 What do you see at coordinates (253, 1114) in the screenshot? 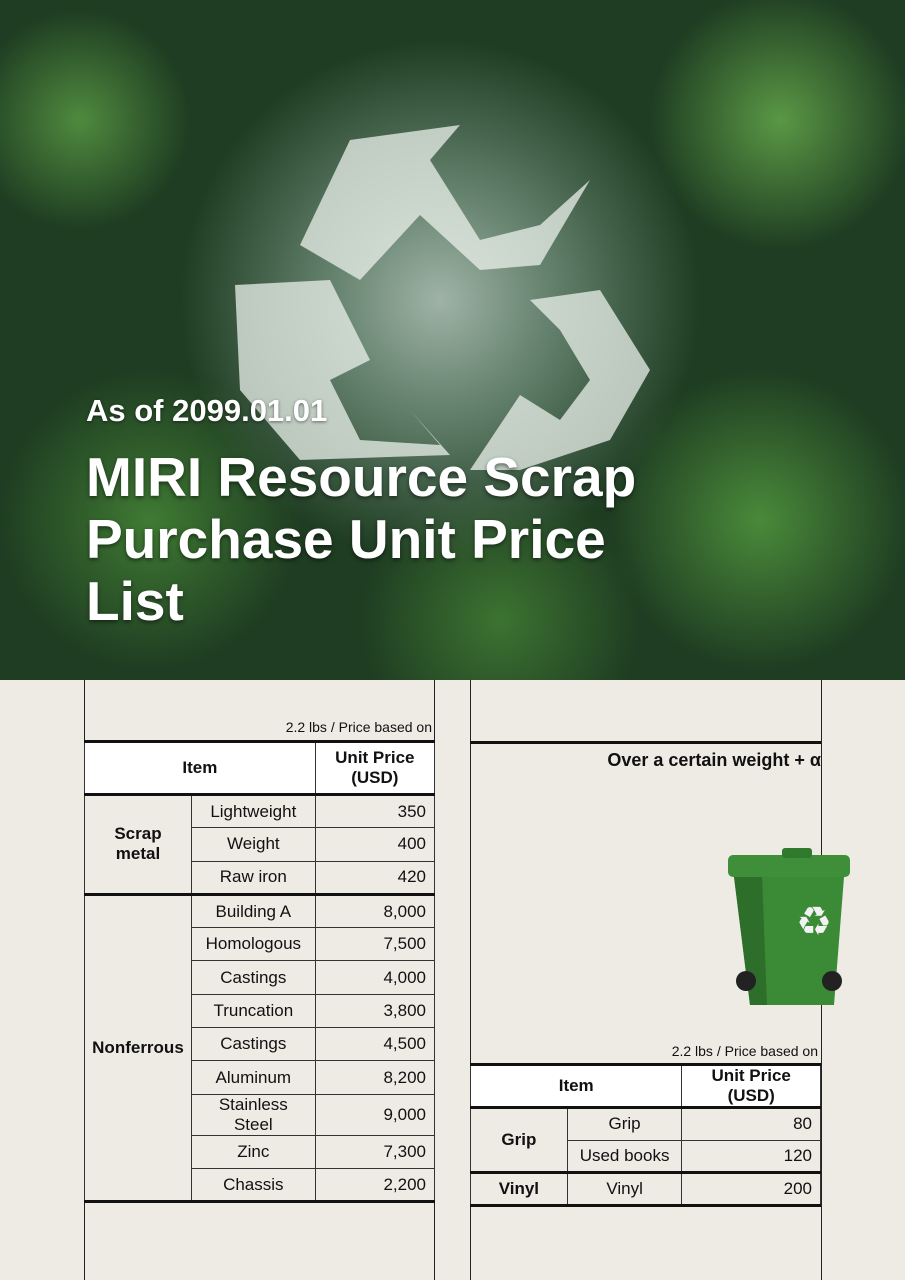
I see `item-name: Stainless Steel` at bounding box center [253, 1114].